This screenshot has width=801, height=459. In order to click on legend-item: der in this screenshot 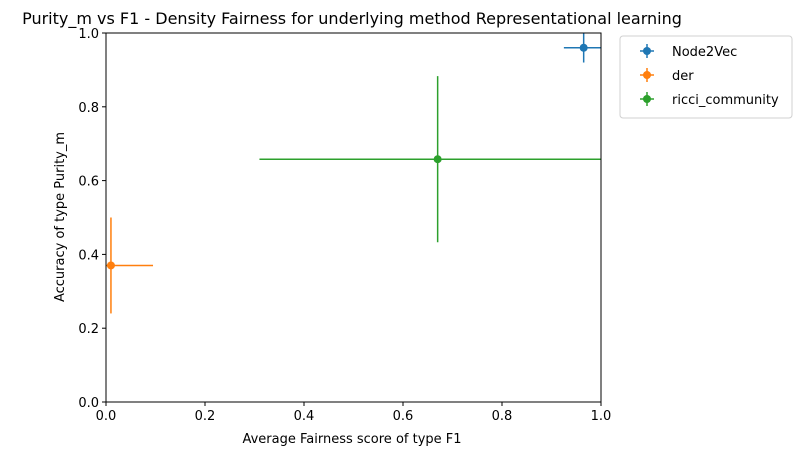, I will do `click(667, 76)`.